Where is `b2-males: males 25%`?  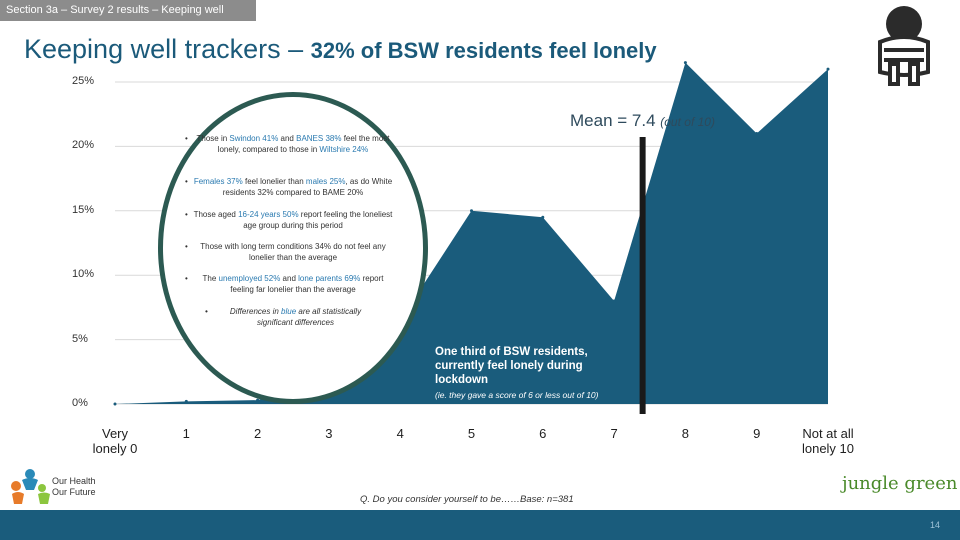
b2-males: males 25% is located at coordinates (325, 181).